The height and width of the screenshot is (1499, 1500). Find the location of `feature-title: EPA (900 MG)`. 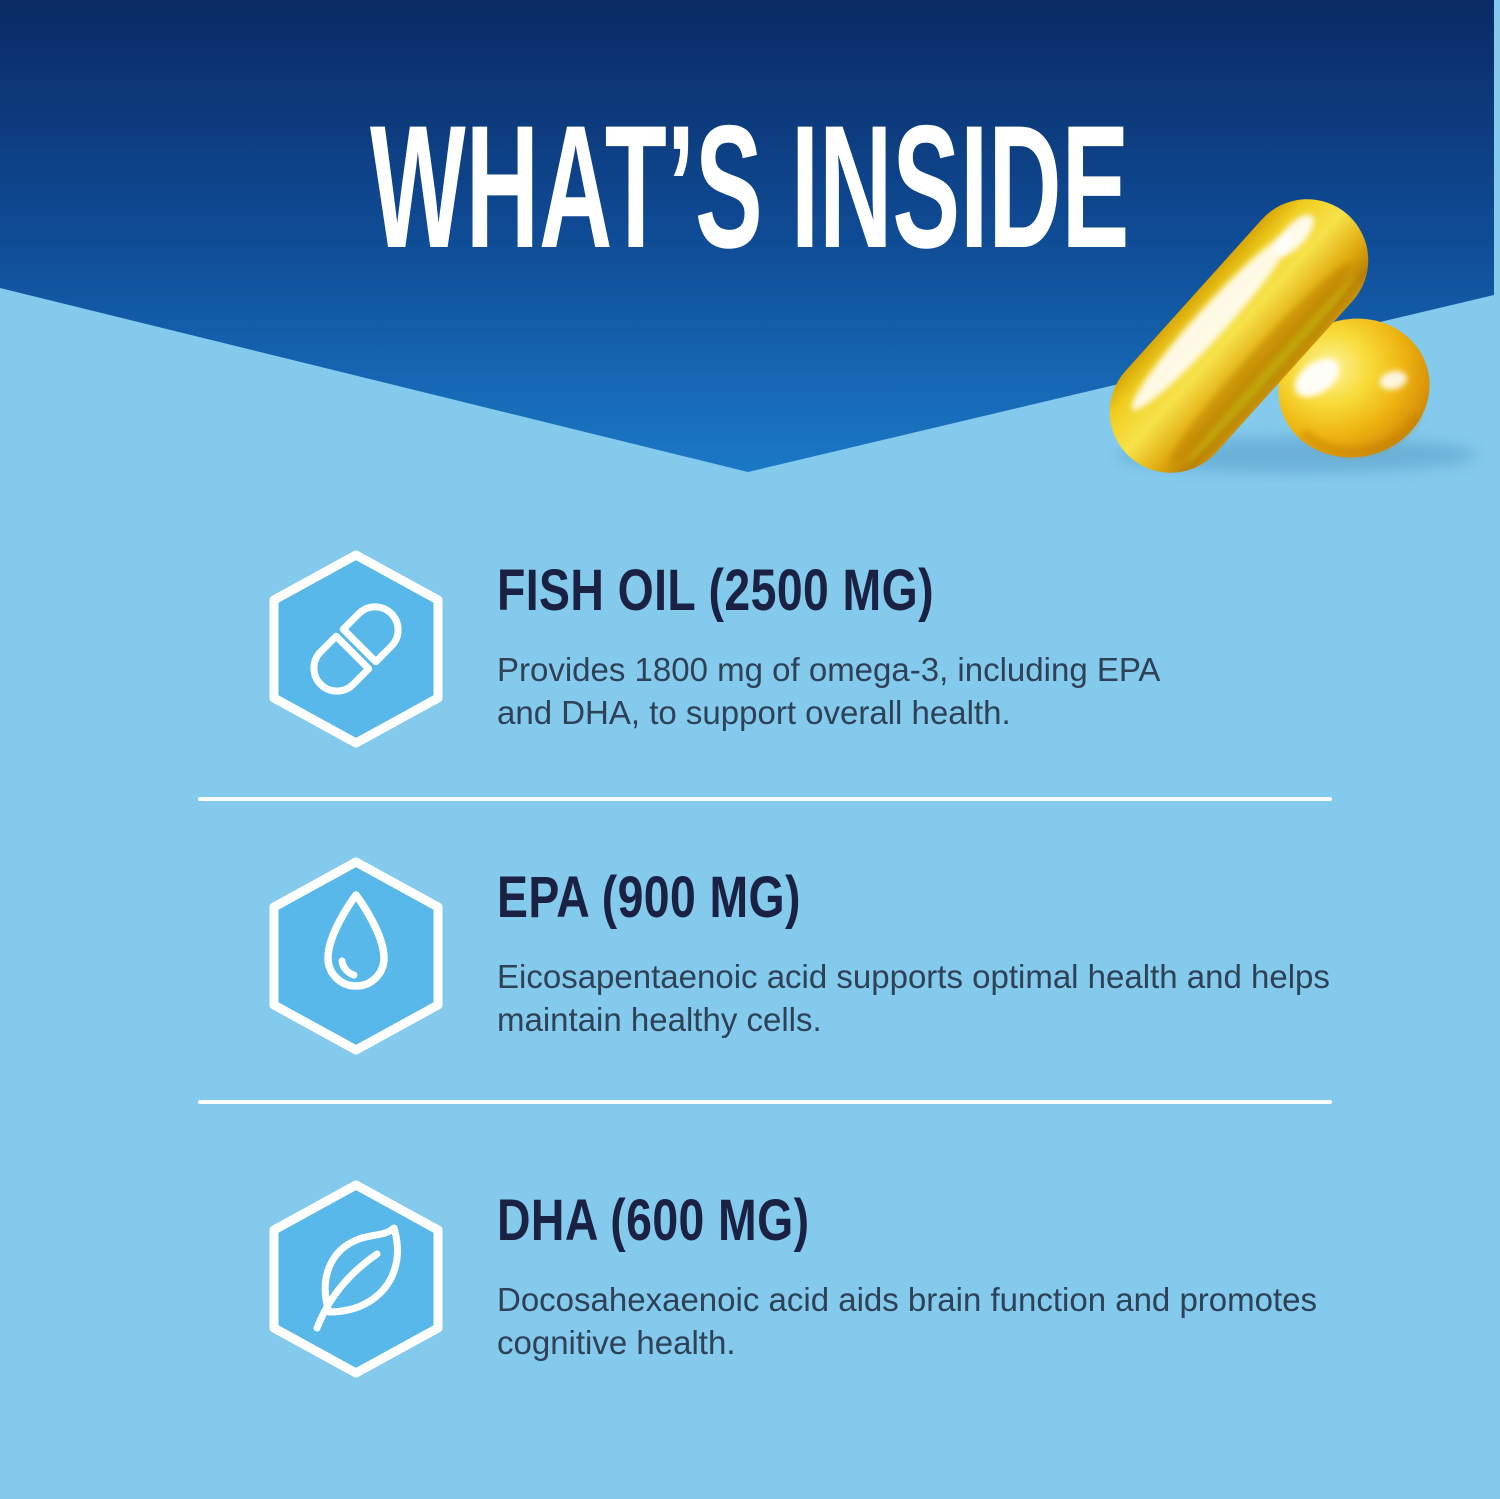

feature-title: EPA (900 MG) is located at coordinates (649, 897).